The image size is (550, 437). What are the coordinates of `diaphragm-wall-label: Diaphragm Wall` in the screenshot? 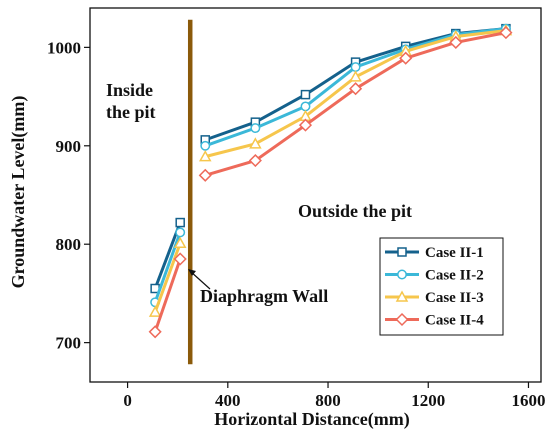 It's located at (264, 296).